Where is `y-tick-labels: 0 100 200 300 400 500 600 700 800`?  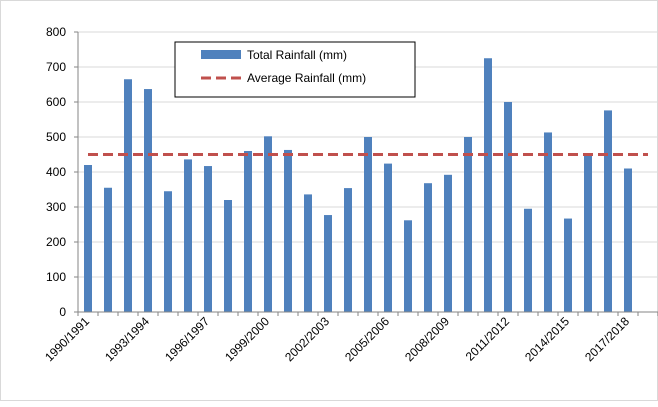 y-tick-labels: 0 100 200 300 400 500 600 700 800 is located at coordinates (56, 172).